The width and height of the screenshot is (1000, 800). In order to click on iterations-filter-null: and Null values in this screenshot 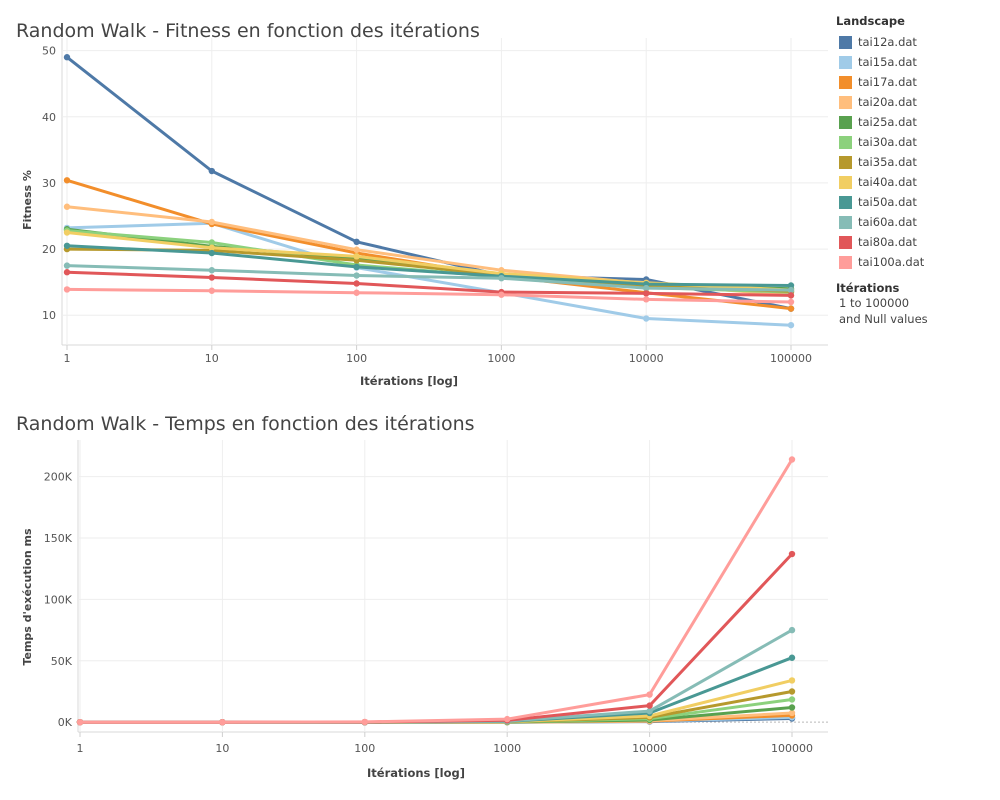, I will do `click(883, 319)`.